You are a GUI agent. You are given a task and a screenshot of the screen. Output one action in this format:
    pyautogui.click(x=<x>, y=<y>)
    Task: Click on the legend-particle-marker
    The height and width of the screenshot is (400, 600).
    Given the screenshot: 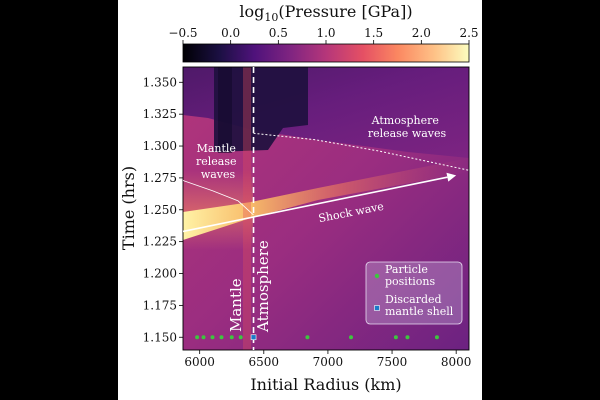 What is the action you would take?
    pyautogui.click(x=377, y=276)
    